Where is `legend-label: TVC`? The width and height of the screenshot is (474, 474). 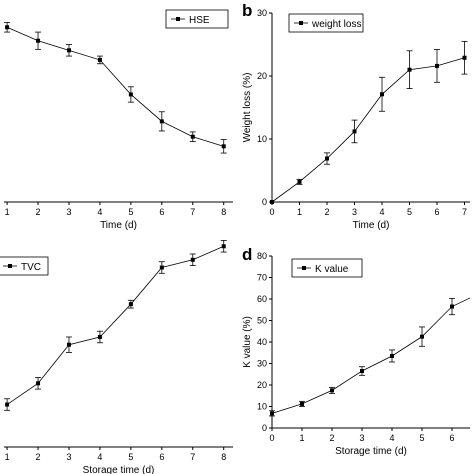
legend-label: TVC is located at coordinates (31, 267).